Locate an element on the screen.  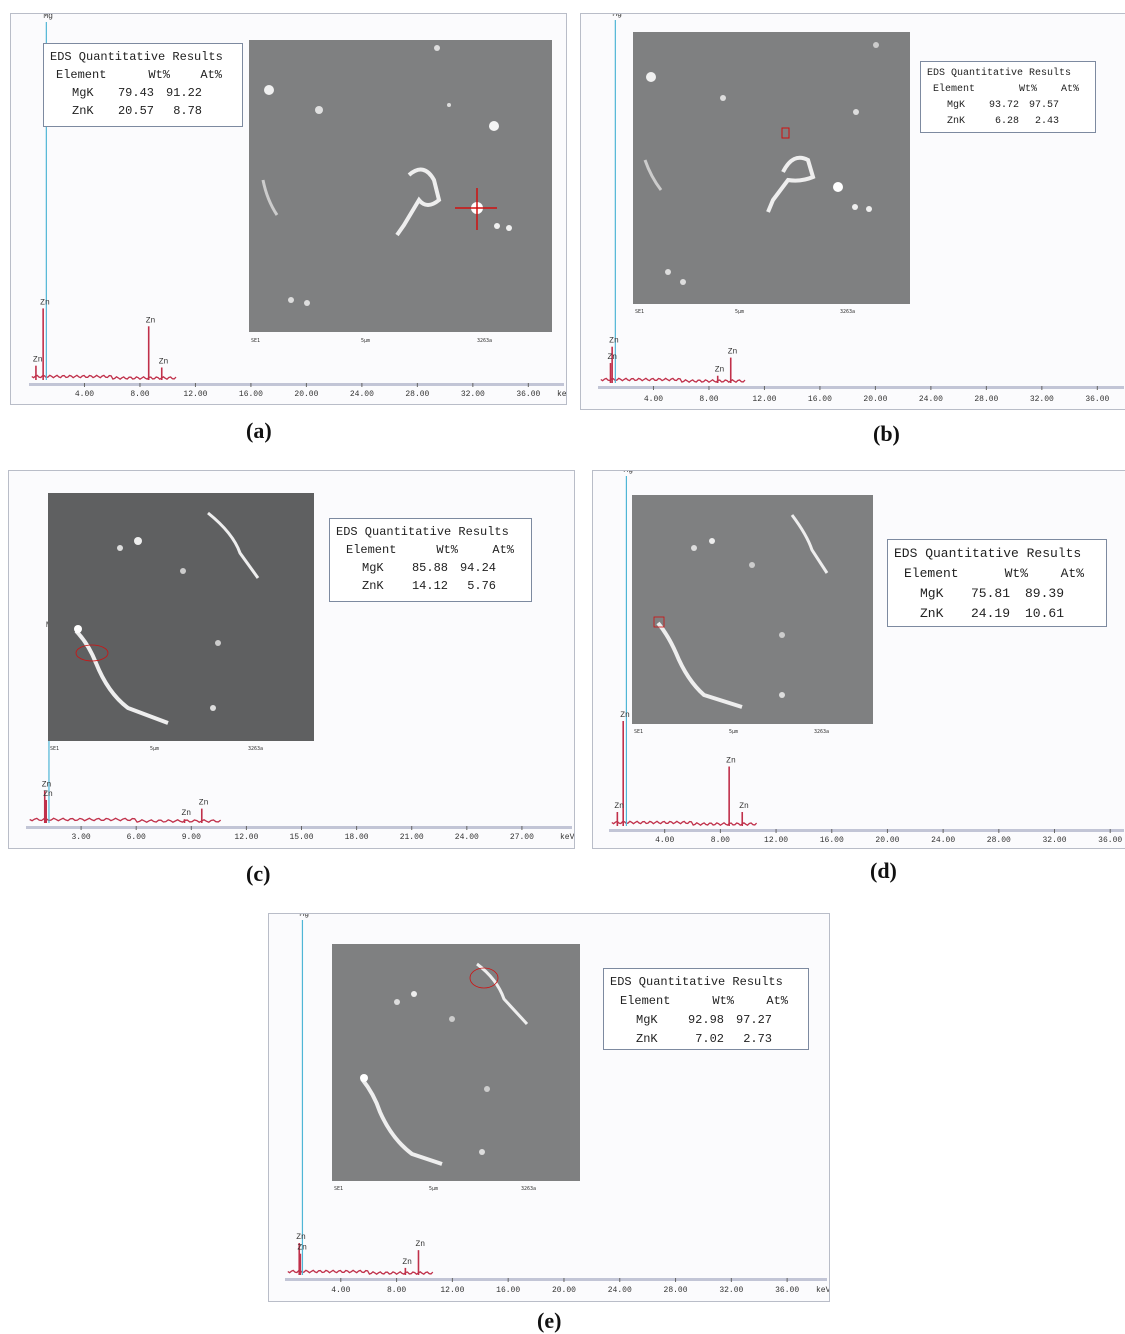
eds-table-row: MgK 79.43 91.22 is located at coordinates (137, 93).